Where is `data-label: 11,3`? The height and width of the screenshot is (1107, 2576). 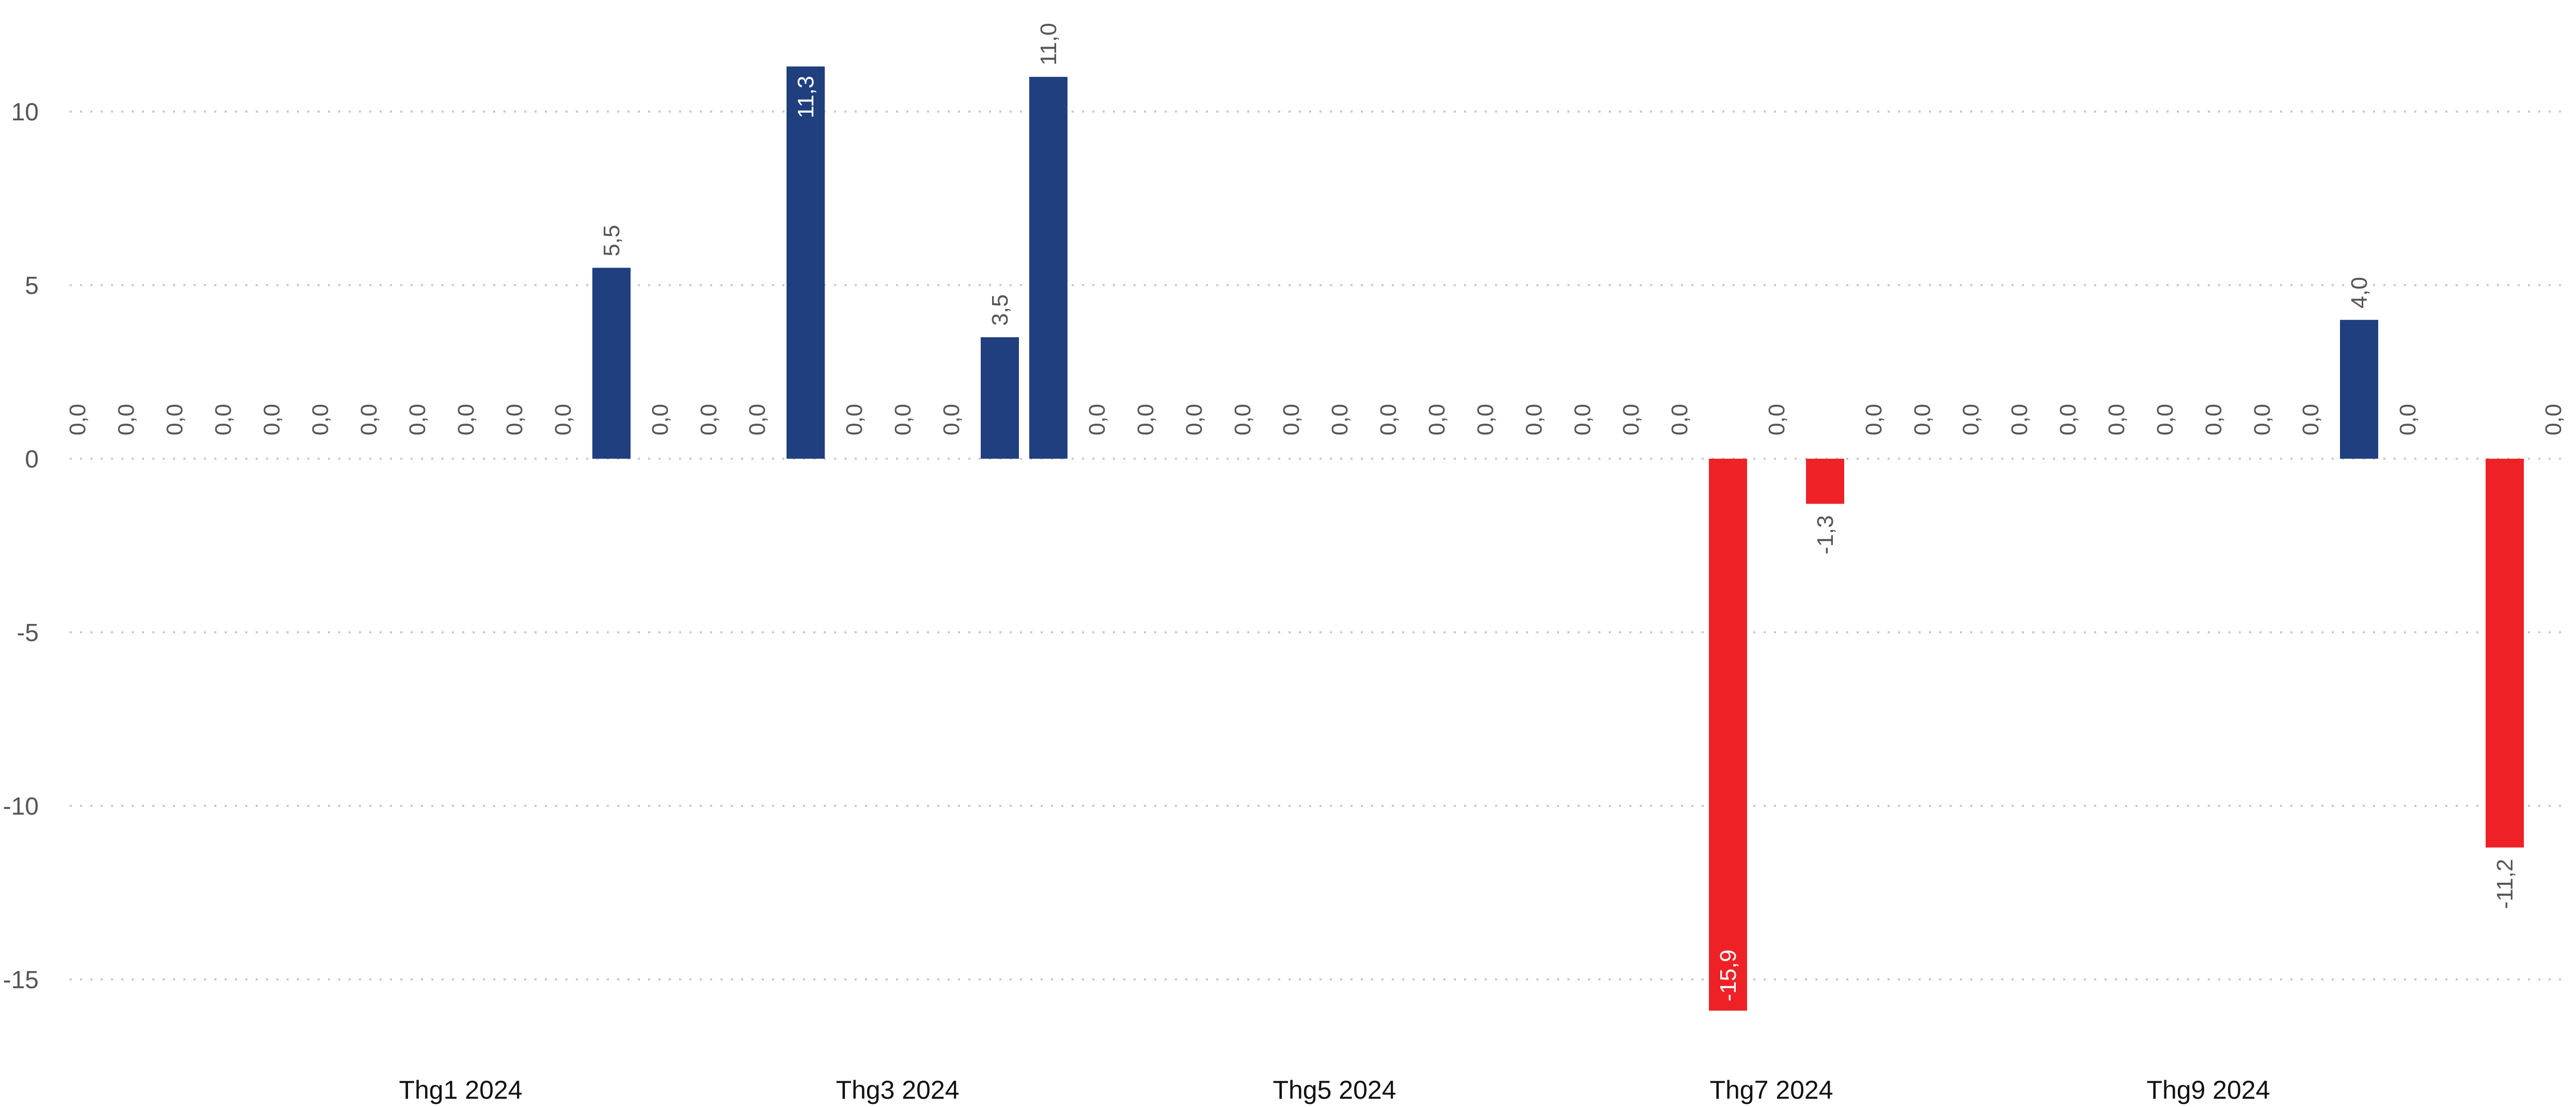 data-label: 11,3 is located at coordinates (806, 97).